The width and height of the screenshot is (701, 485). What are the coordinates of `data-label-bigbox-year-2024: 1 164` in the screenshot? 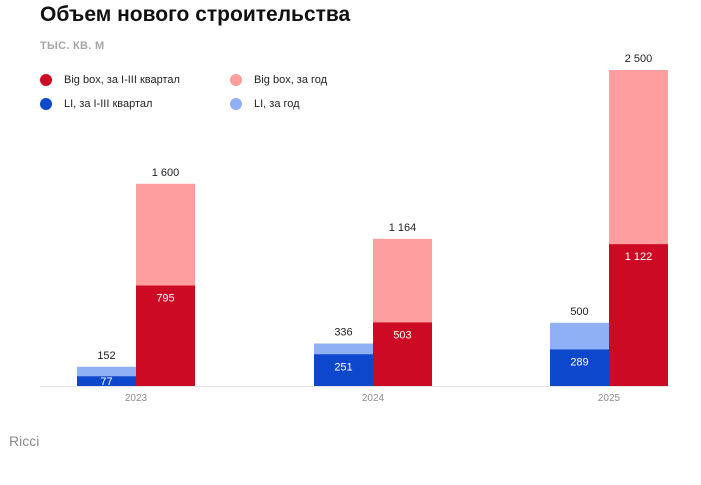 It's located at (403, 228).